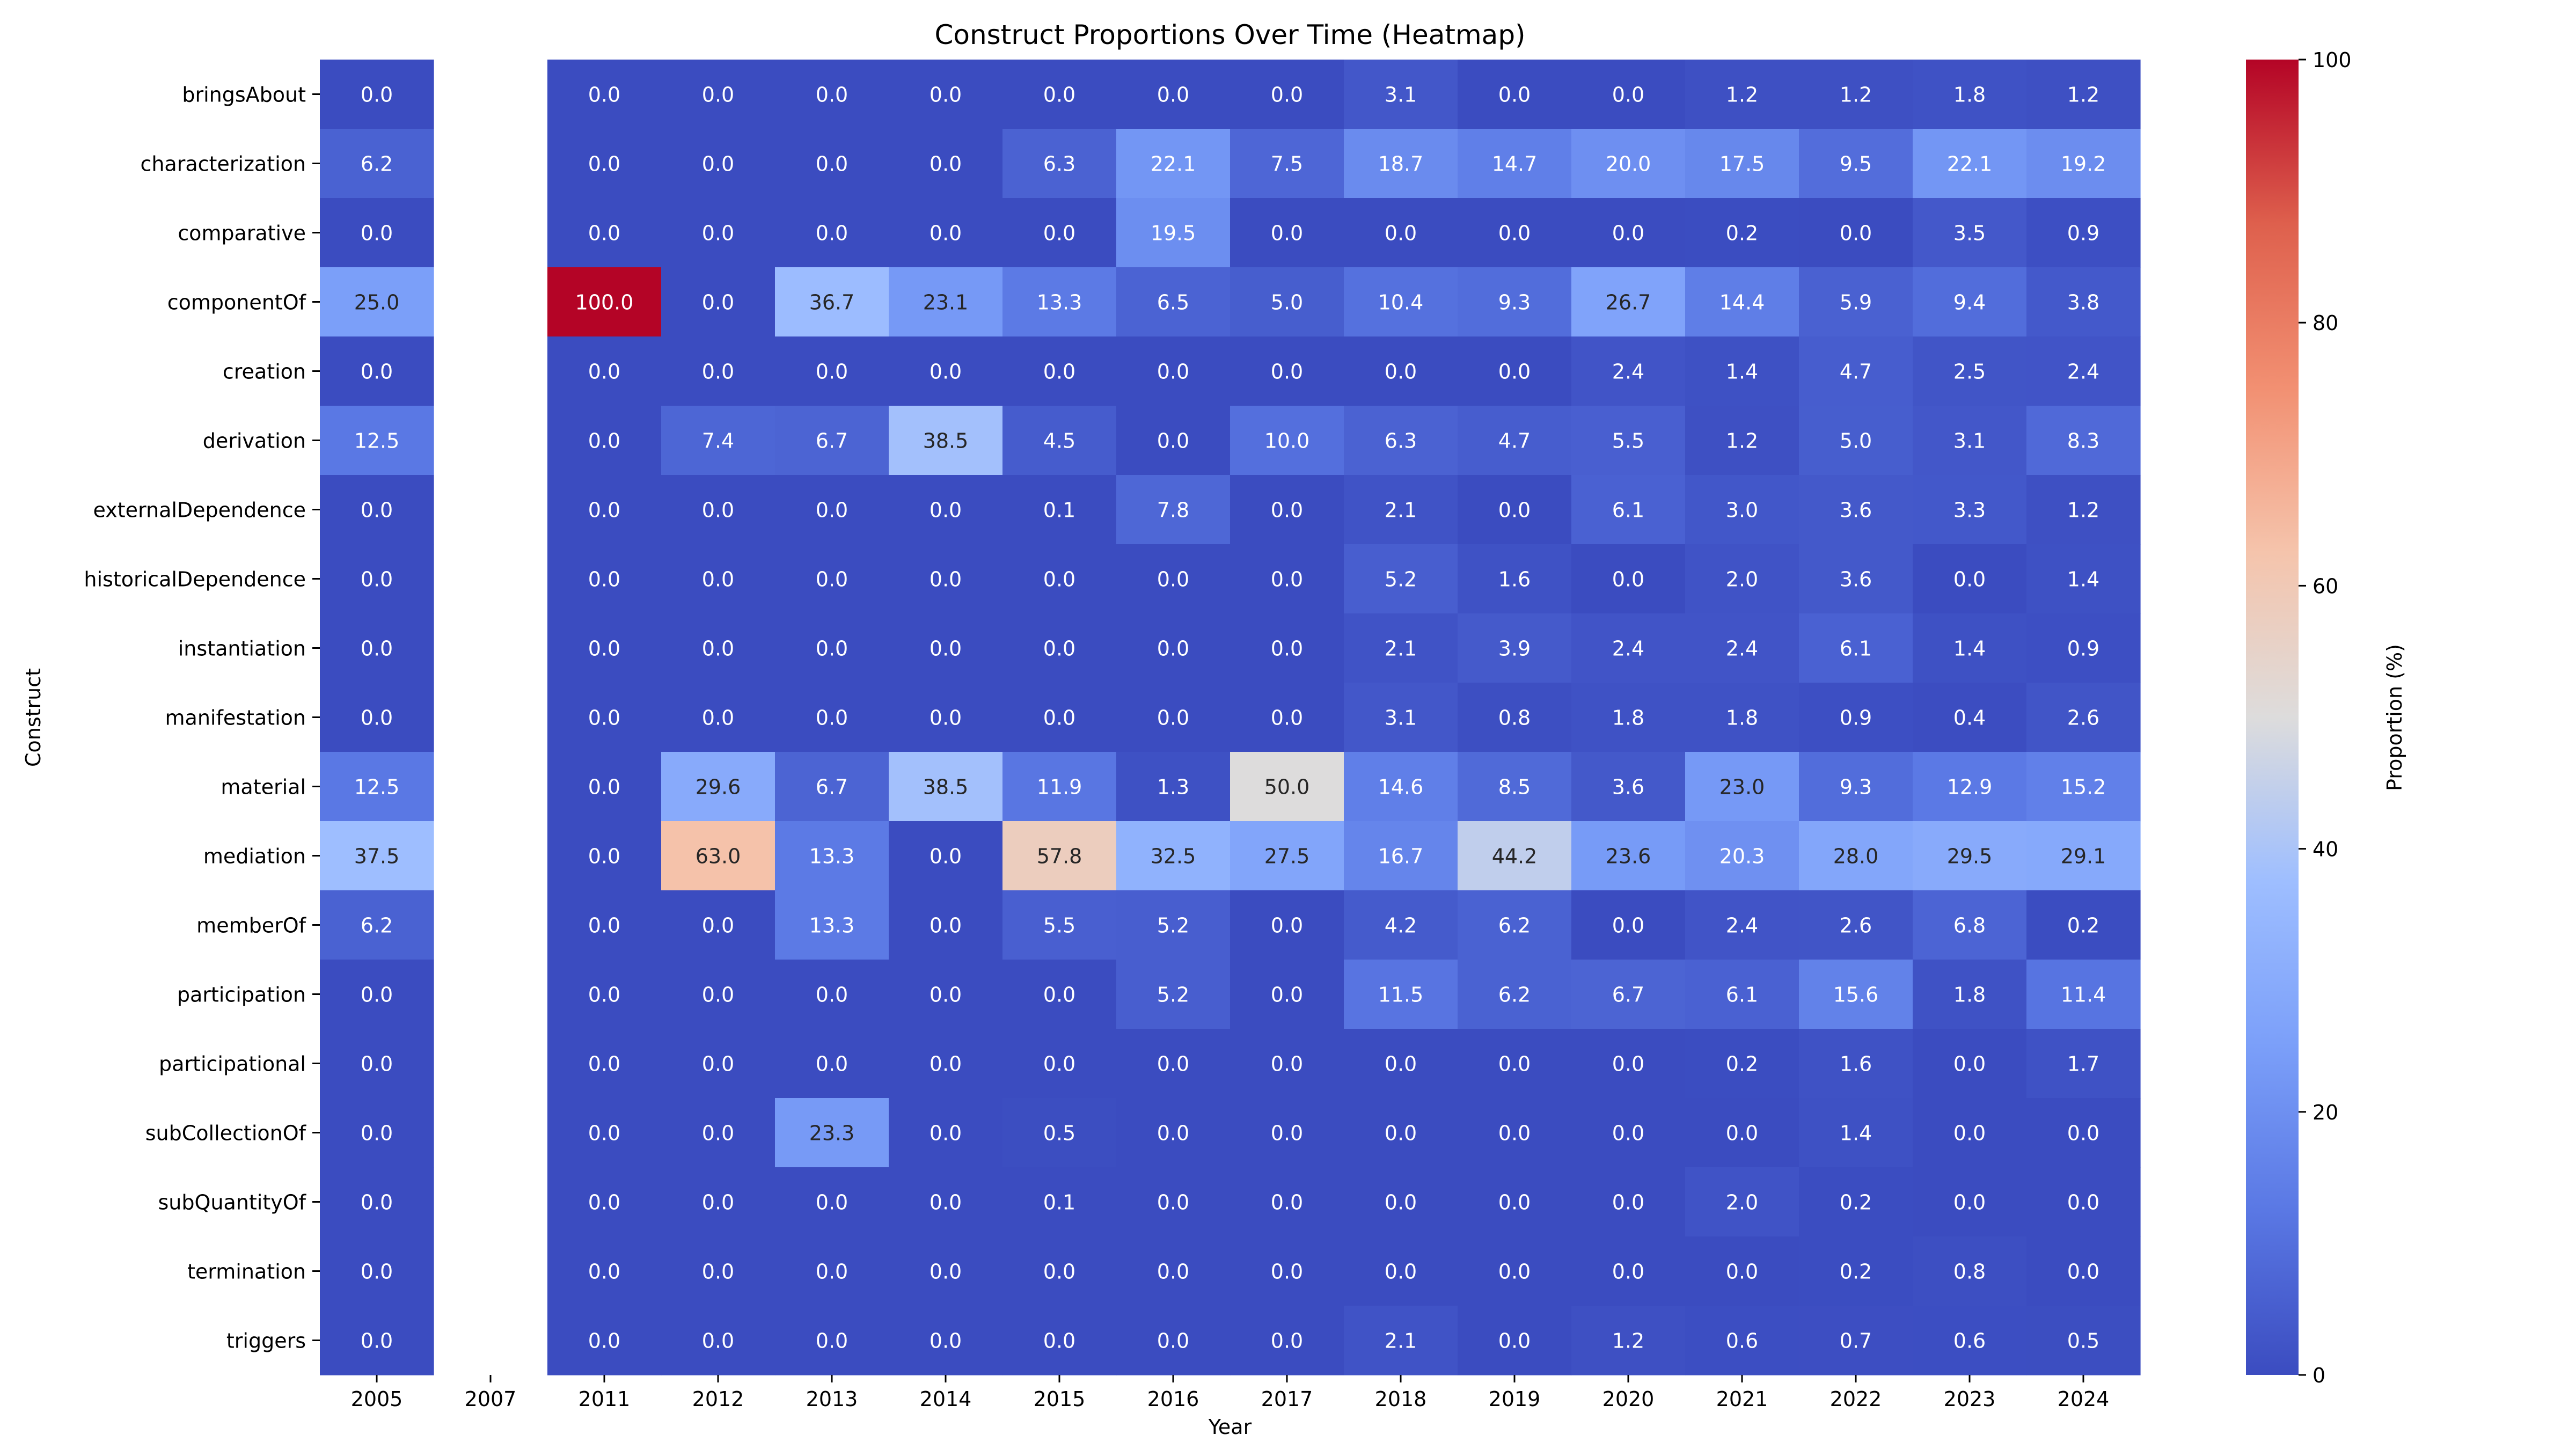 This screenshot has height=1449, width=2576. What do you see at coordinates (377, 926) in the screenshot?
I see `cell-value-label: 6.2` at bounding box center [377, 926].